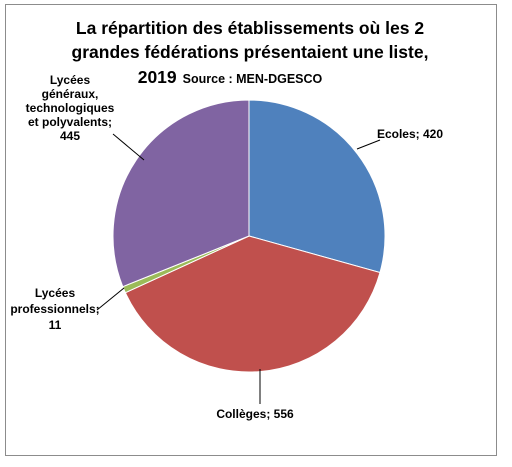 Image resolution: width=512 pixels, height=467 pixels. I want to click on leader-line-ecoles, so click(368, 144).